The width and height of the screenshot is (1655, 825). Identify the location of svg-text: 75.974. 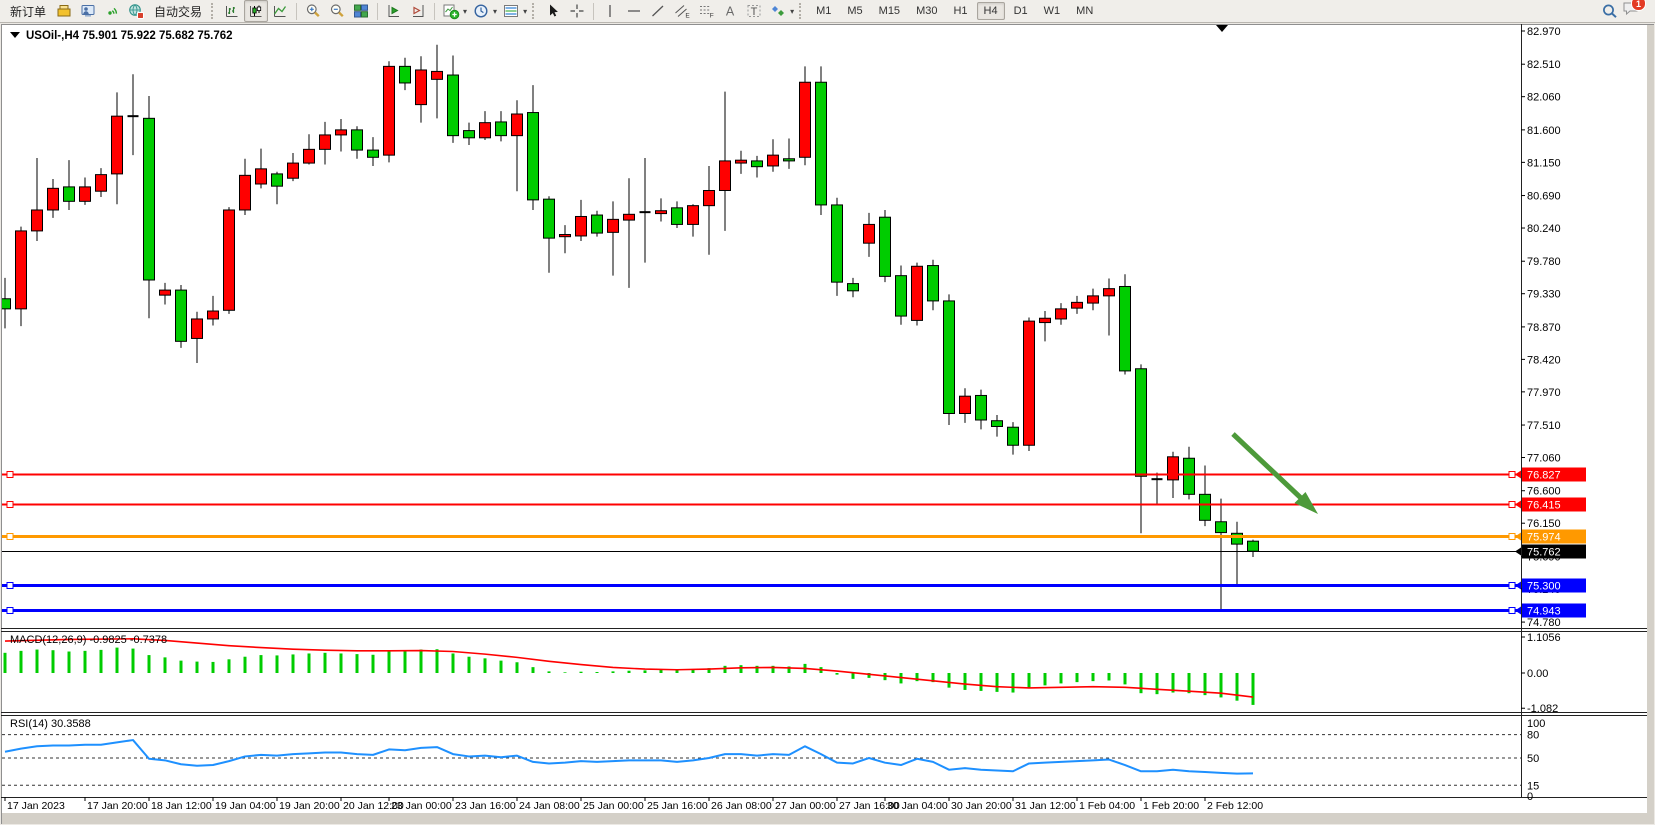
(1544, 538).